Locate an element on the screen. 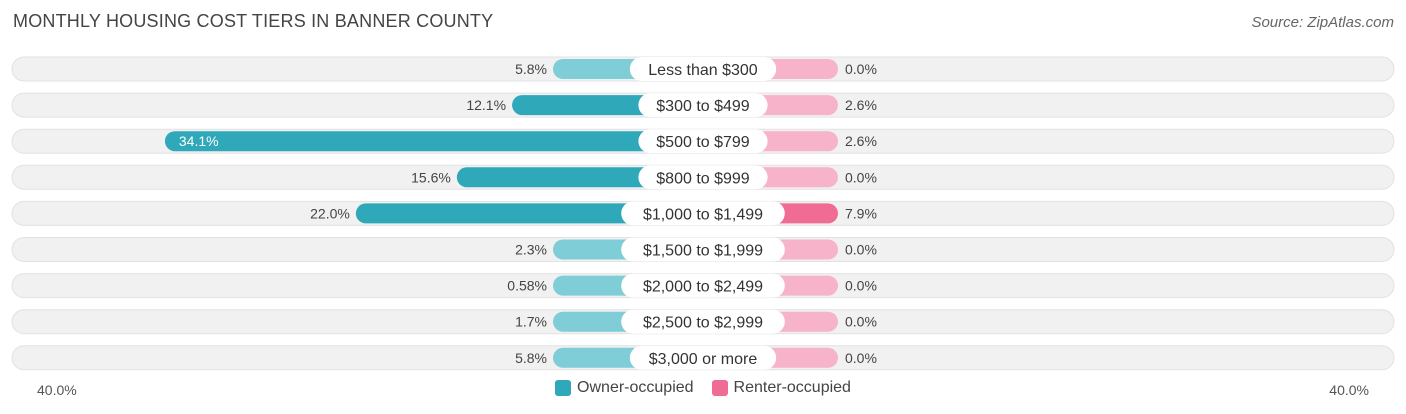 Image resolution: width=1406 pixels, height=414 pixels. category-label: Less than $300 is located at coordinates (703, 70).